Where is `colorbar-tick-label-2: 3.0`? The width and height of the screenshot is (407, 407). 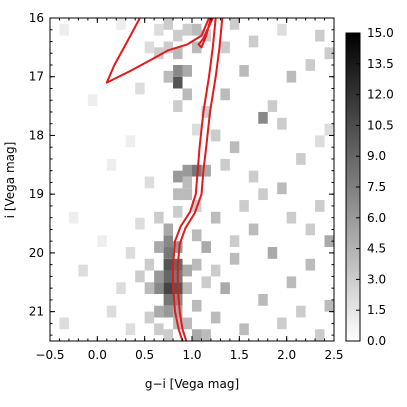
colorbar-tick-label-2: 3.0 is located at coordinates (376, 279).